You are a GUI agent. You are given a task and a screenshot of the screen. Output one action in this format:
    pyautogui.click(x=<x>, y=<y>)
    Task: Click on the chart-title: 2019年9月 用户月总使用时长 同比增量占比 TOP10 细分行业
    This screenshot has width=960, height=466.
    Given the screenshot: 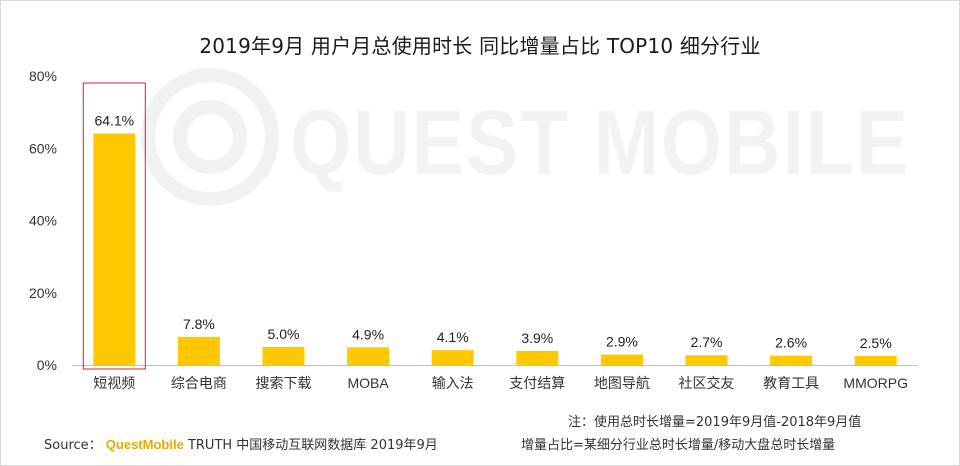 What is the action you would take?
    pyautogui.click(x=480, y=46)
    